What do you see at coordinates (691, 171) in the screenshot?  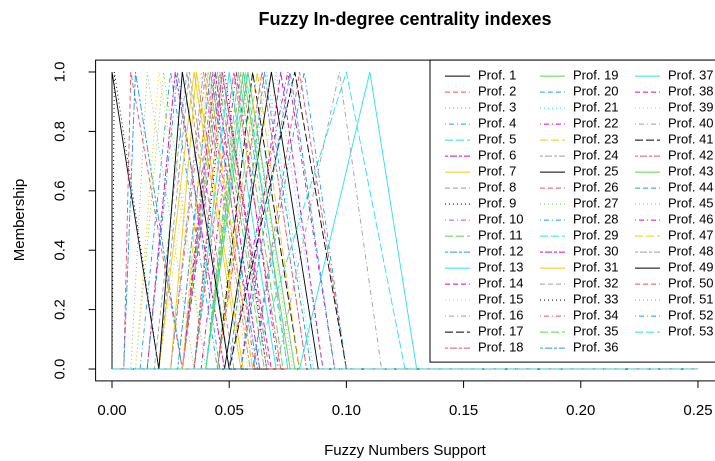 I see `legend-label: Prof. 43` at bounding box center [691, 171].